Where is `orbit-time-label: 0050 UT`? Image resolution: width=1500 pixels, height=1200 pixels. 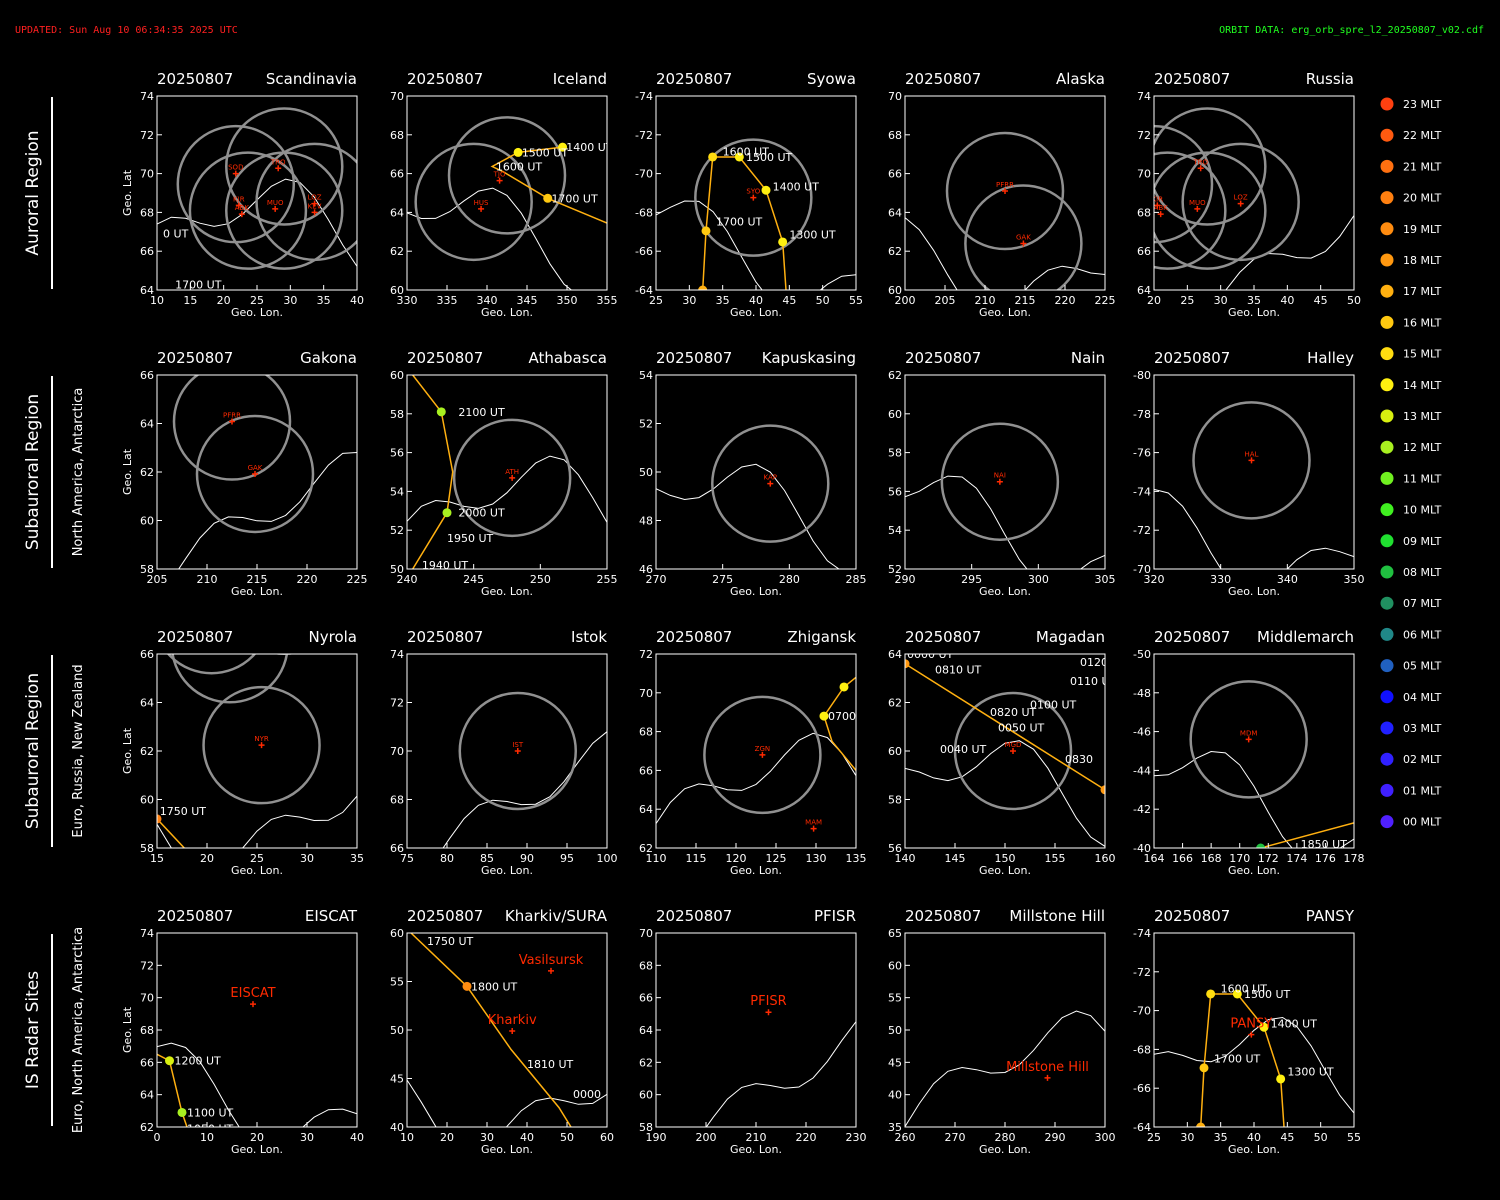 orbit-time-label: 0050 UT is located at coordinates (1021, 728).